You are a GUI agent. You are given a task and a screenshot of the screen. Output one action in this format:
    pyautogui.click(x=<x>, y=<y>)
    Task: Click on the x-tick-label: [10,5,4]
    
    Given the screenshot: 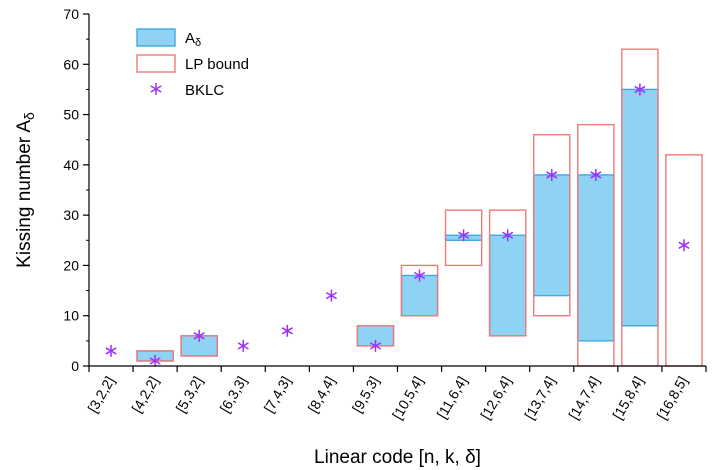 What is the action you would take?
    pyautogui.click(x=407, y=398)
    